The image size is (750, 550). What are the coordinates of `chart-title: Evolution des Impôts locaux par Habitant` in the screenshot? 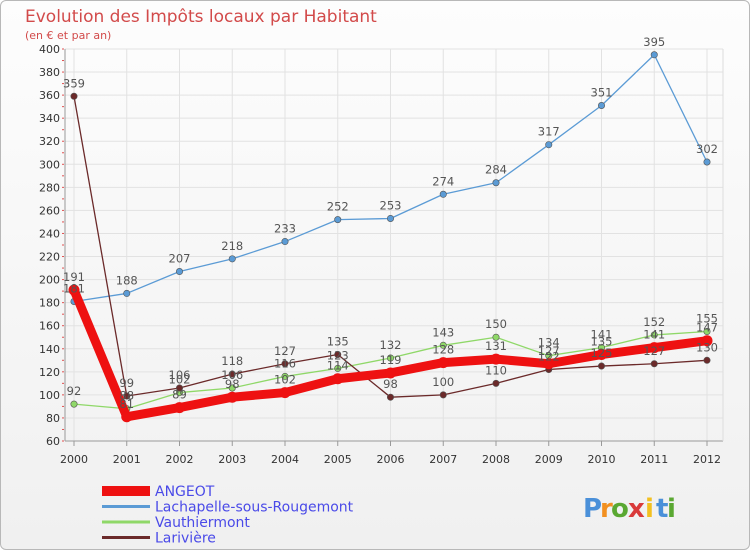 It's located at (201, 17).